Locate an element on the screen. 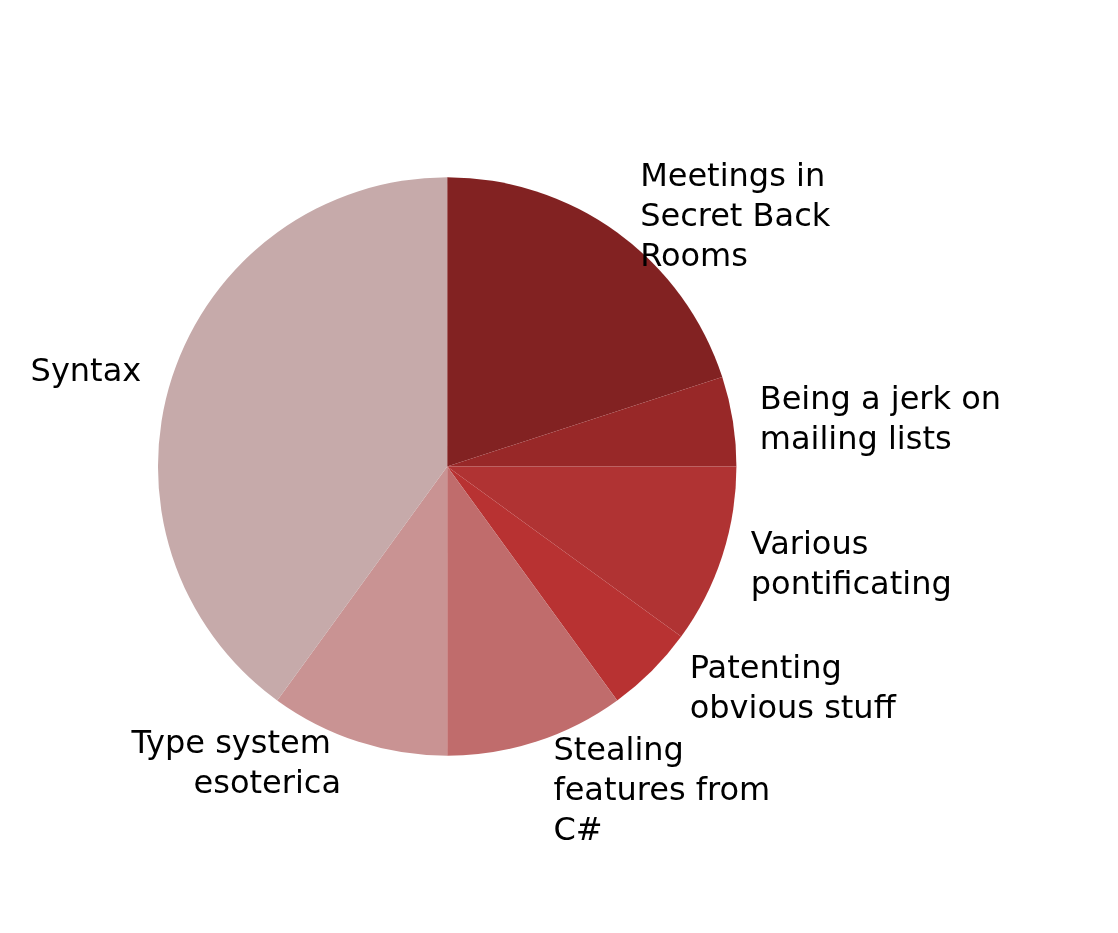 The width and height of the screenshot is (1118, 933). slice-label: Patenting obvious stuff is located at coordinates (793, 686).